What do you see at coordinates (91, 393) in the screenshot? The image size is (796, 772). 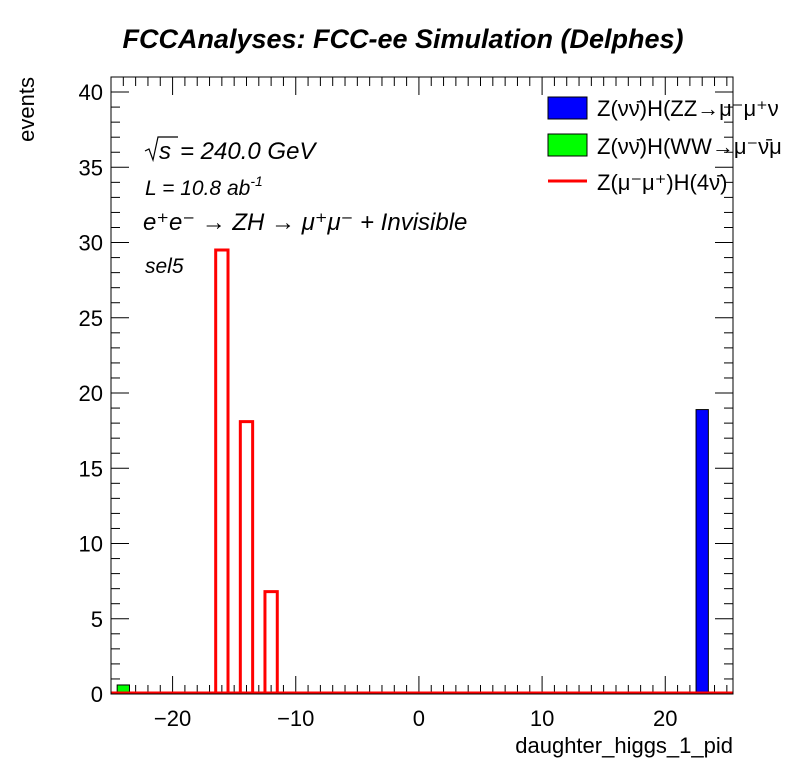 I see `y-tick-label: 20` at bounding box center [91, 393].